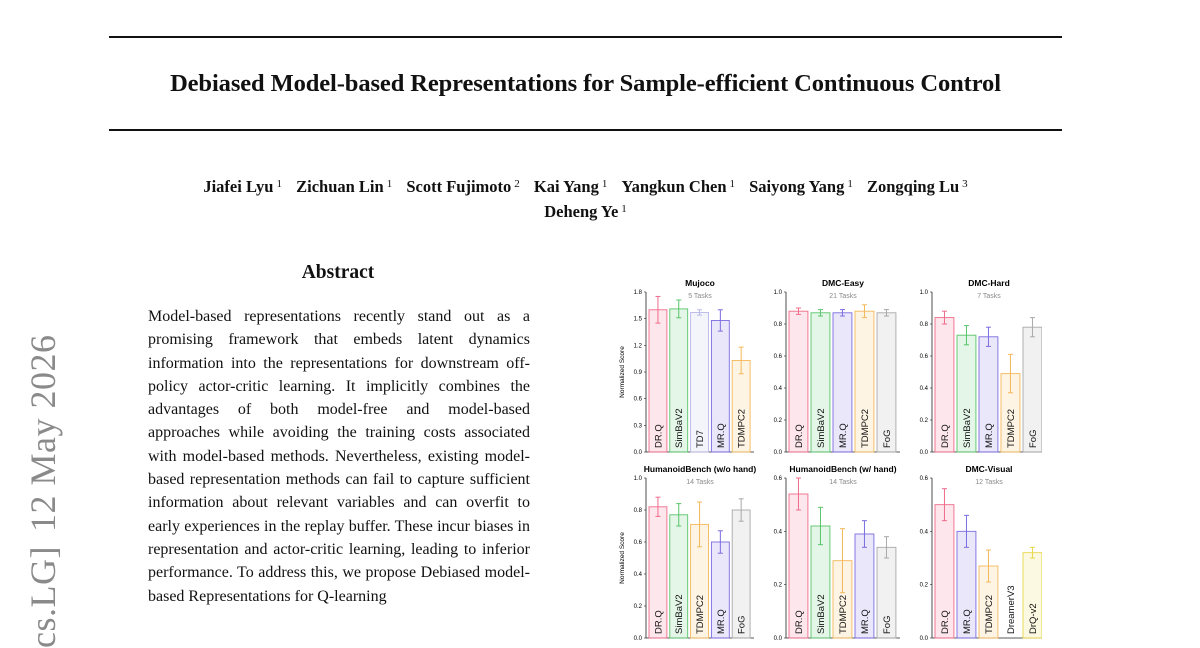 This screenshot has width=1200, height=648. Describe the element at coordinates (797, 186) in the screenshot. I see `author-name: Saiyong Yang` at that location.